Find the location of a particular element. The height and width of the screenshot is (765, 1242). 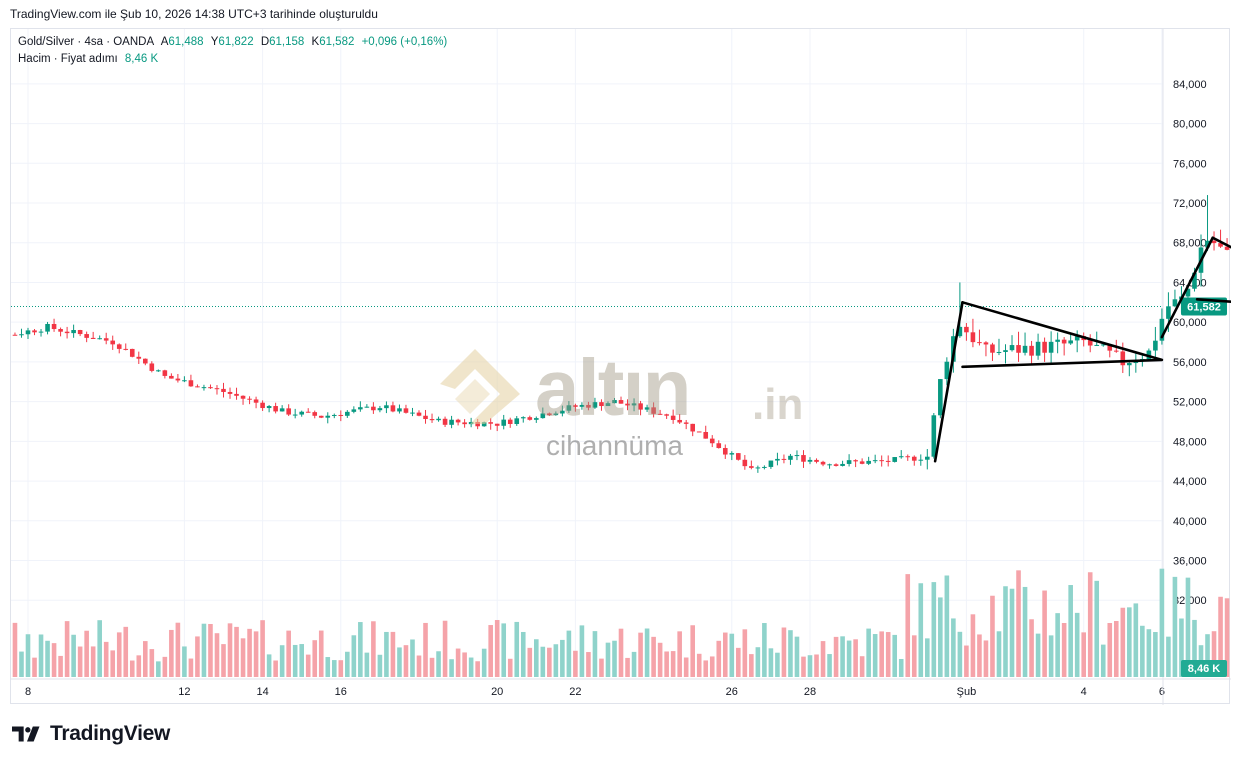

tradingview-footer: TradingView is located at coordinates (91, 734).